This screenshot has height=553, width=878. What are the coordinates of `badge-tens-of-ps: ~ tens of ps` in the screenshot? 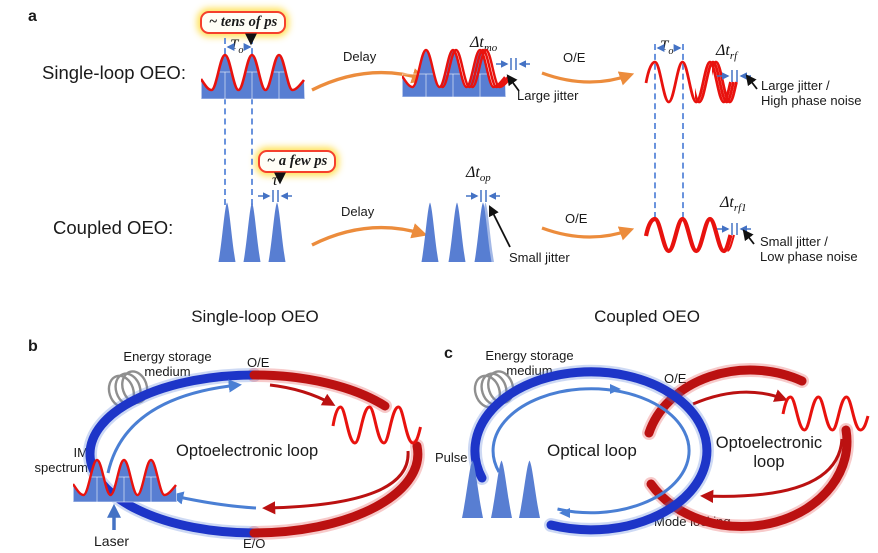 It's located at (243, 22).